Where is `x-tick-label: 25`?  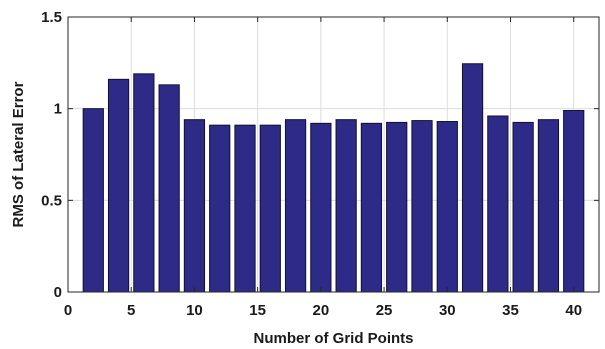 x-tick-label: 25 is located at coordinates (384, 310).